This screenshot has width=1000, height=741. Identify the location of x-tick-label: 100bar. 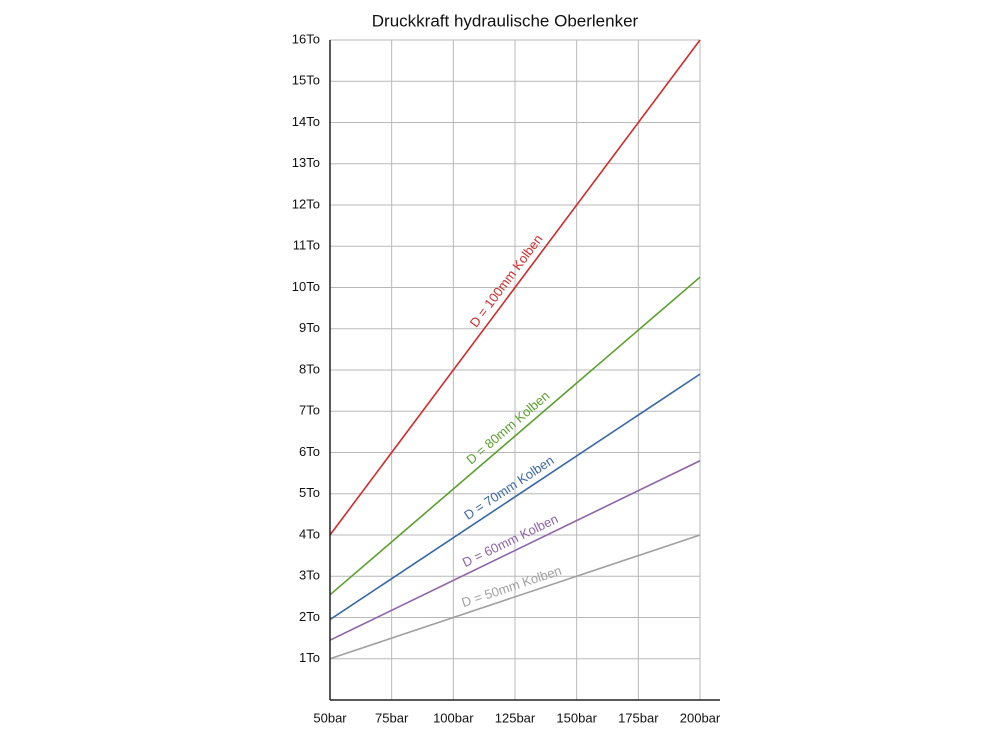
(453, 717).